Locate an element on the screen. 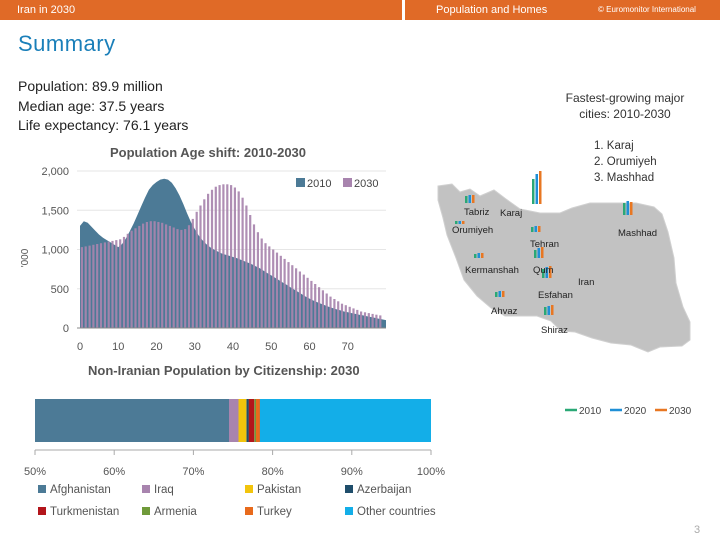 The width and height of the screenshot is (720, 540). page-title: Summary is located at coordinates (67, 43).